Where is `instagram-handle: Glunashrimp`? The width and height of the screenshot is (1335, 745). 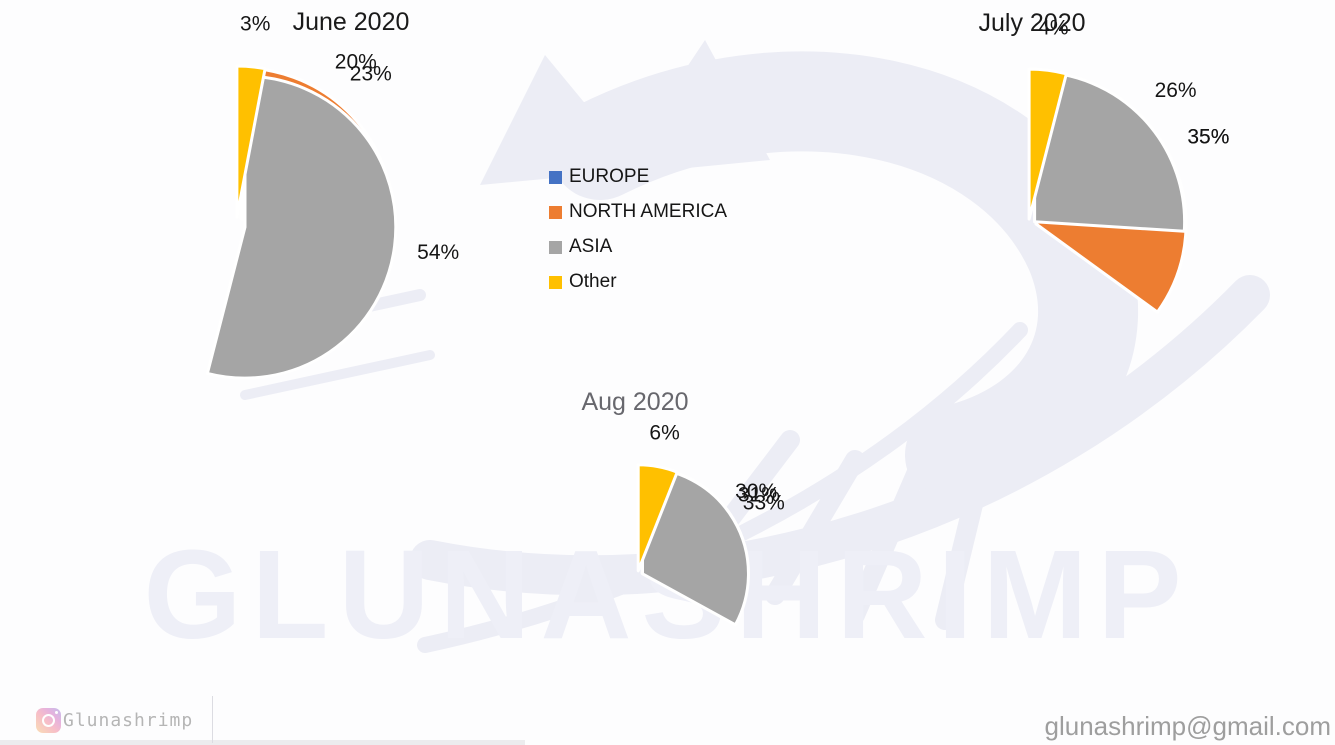 instagram-handle: Glunashrimp is located at coordinates (128, 720).